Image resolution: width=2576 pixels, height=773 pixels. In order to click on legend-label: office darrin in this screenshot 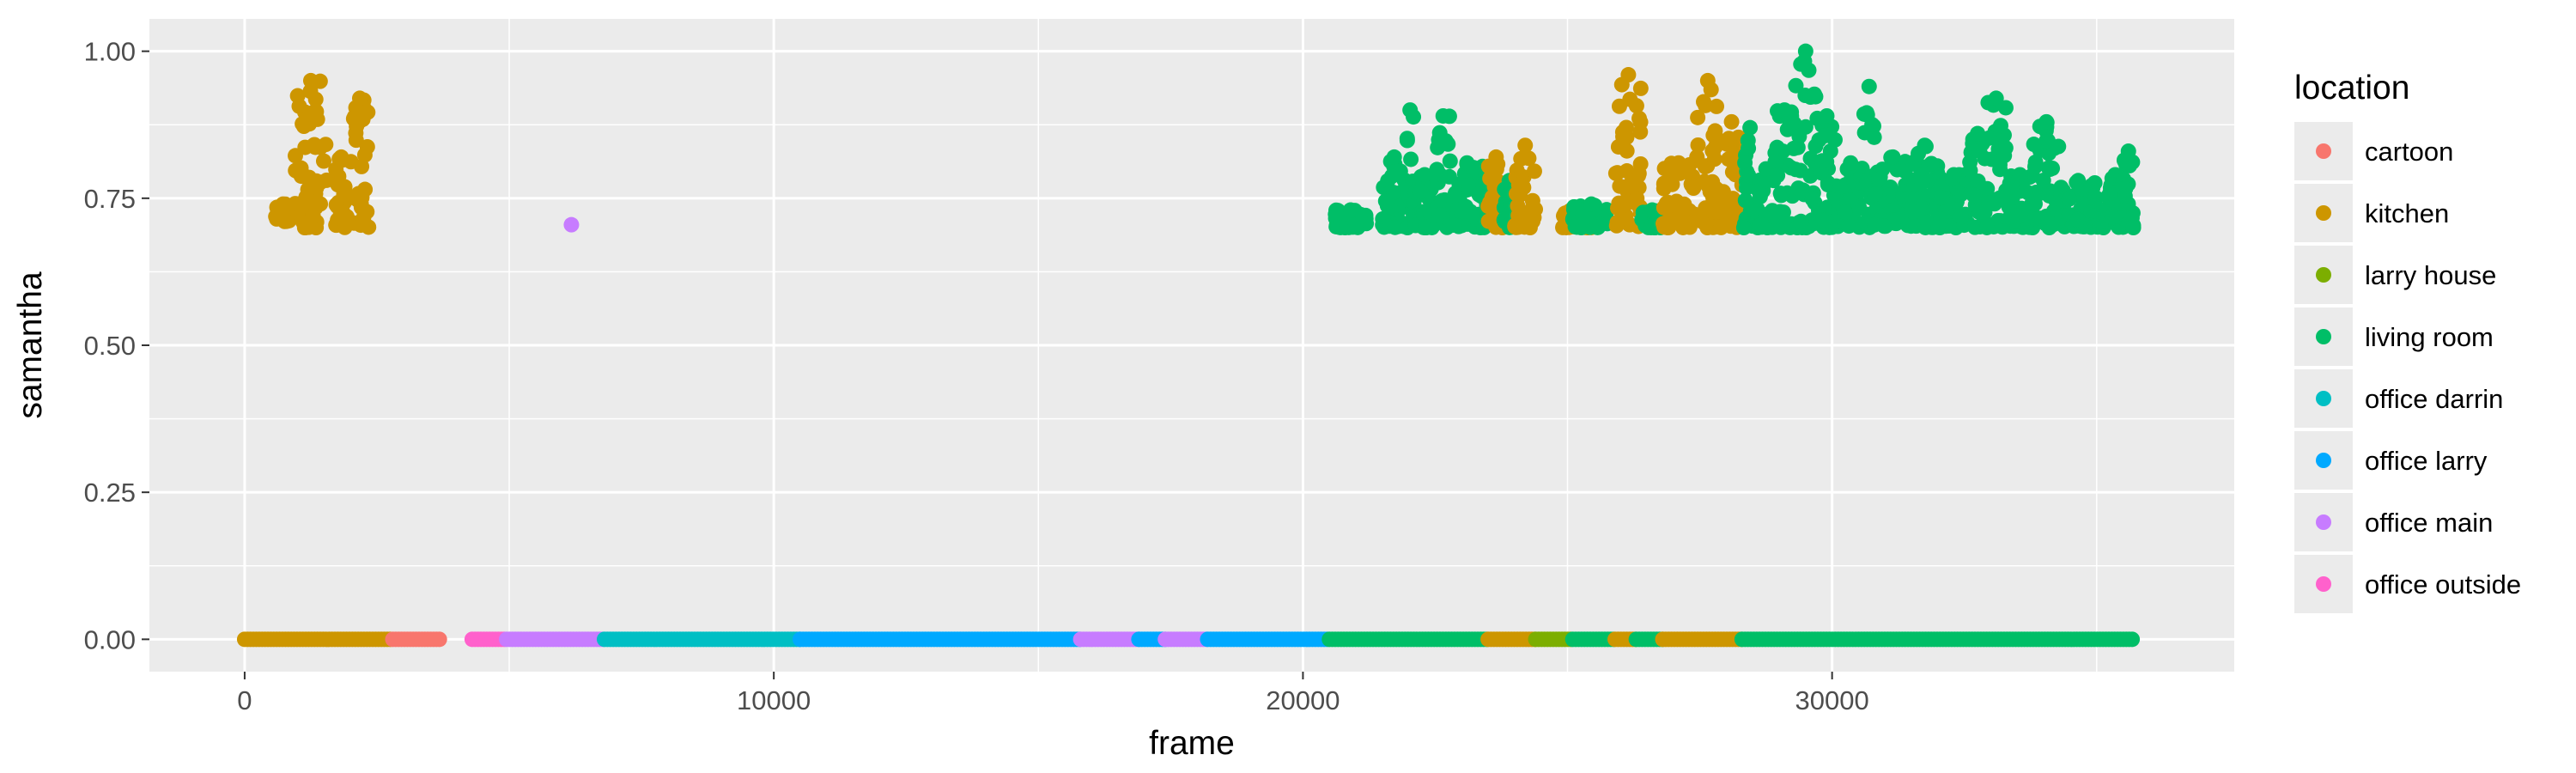, I will do `click(2434, 399)`.